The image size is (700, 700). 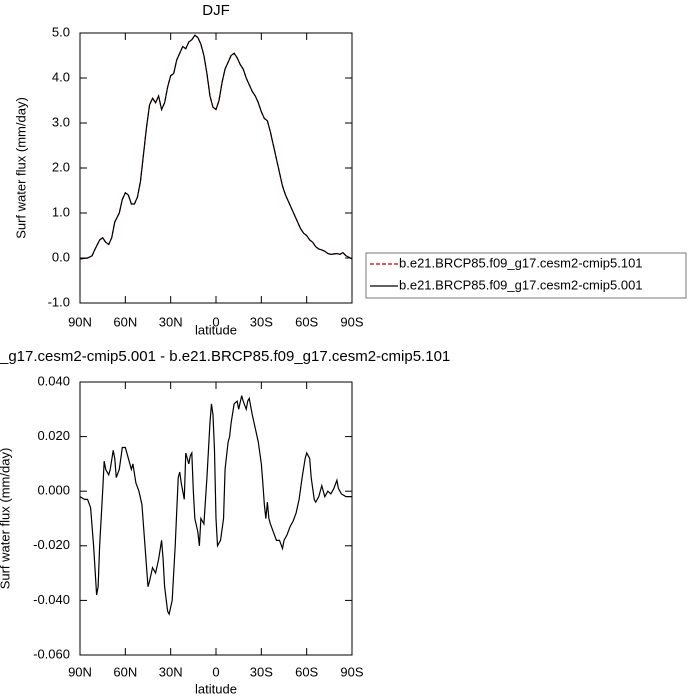 What do you see at coordinates (521, 284) in the screenshot?
I see `legend-label: b.e21.BRCP85.f09_g17.cesm2-cmip5.001` at bounding box center [521, 284].